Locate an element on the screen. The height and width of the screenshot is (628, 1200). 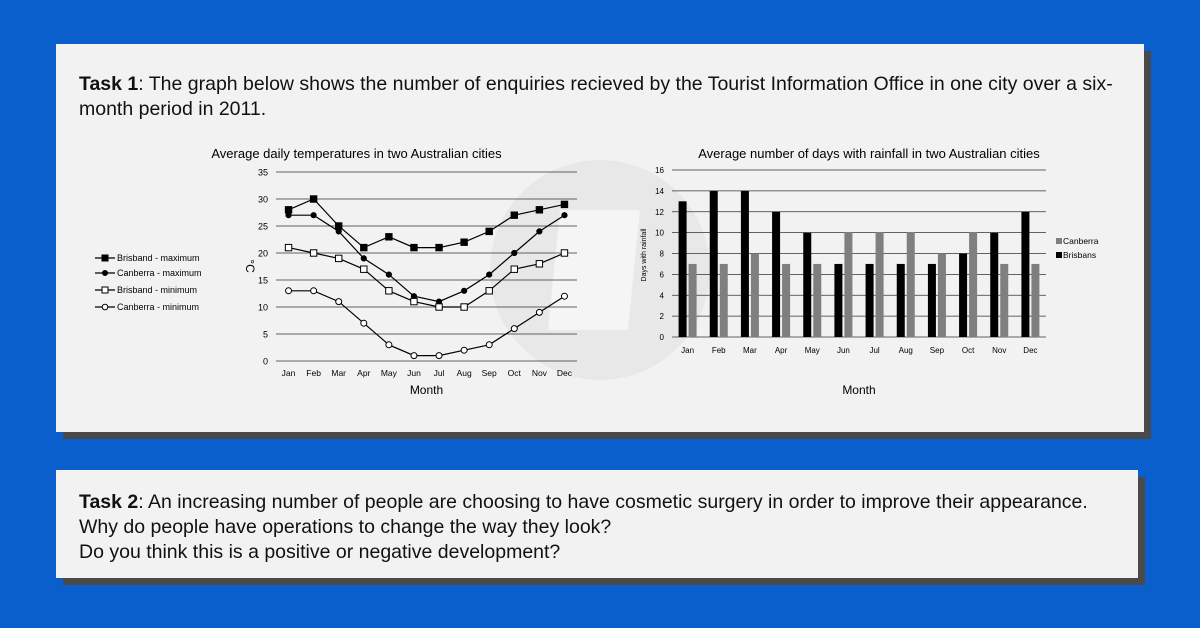
line-x-label: Month is located at coordinates (426, 390).